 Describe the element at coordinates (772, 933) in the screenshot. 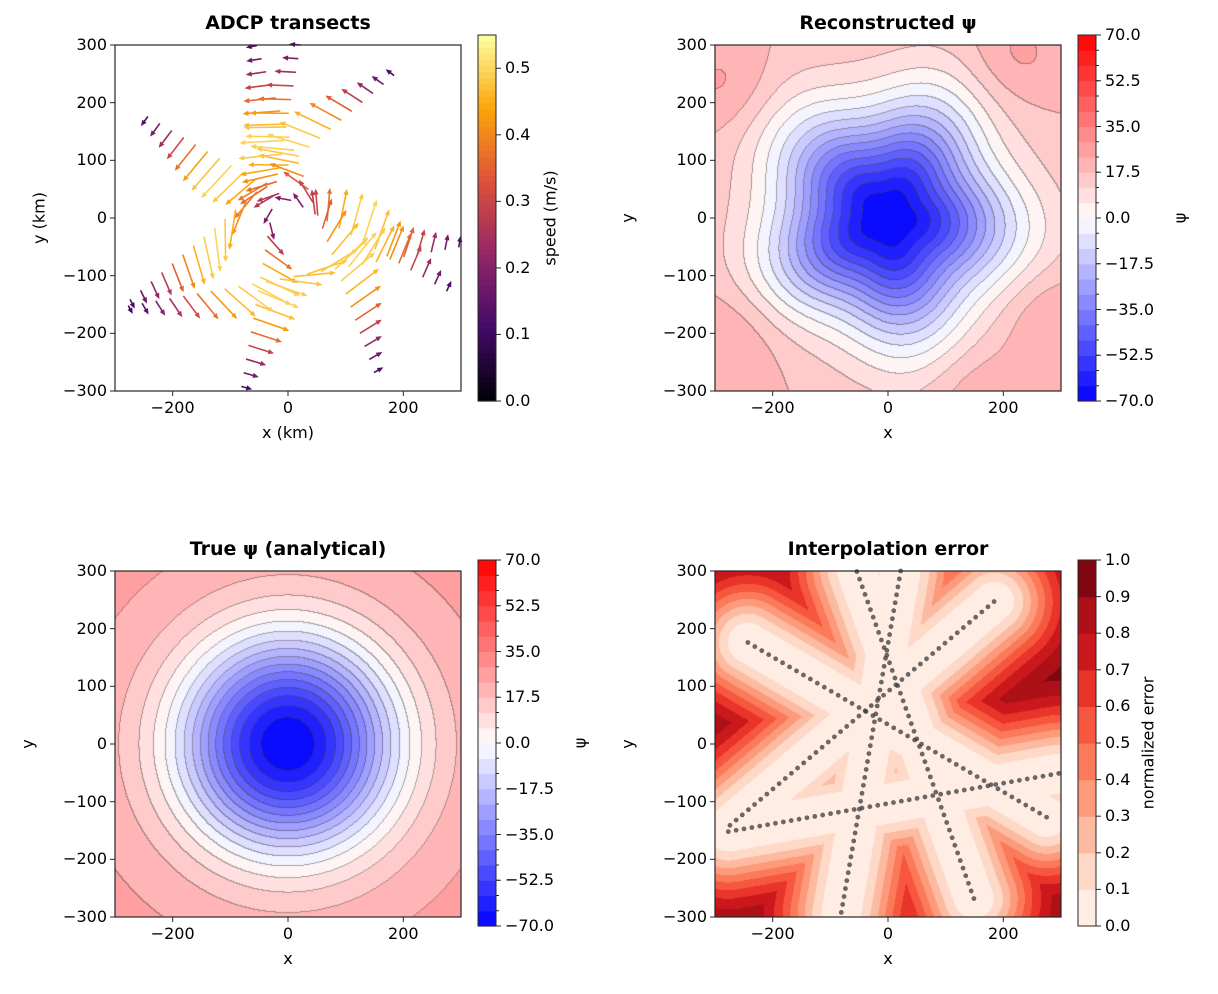

I see `x-tick-label: −200` at that location.